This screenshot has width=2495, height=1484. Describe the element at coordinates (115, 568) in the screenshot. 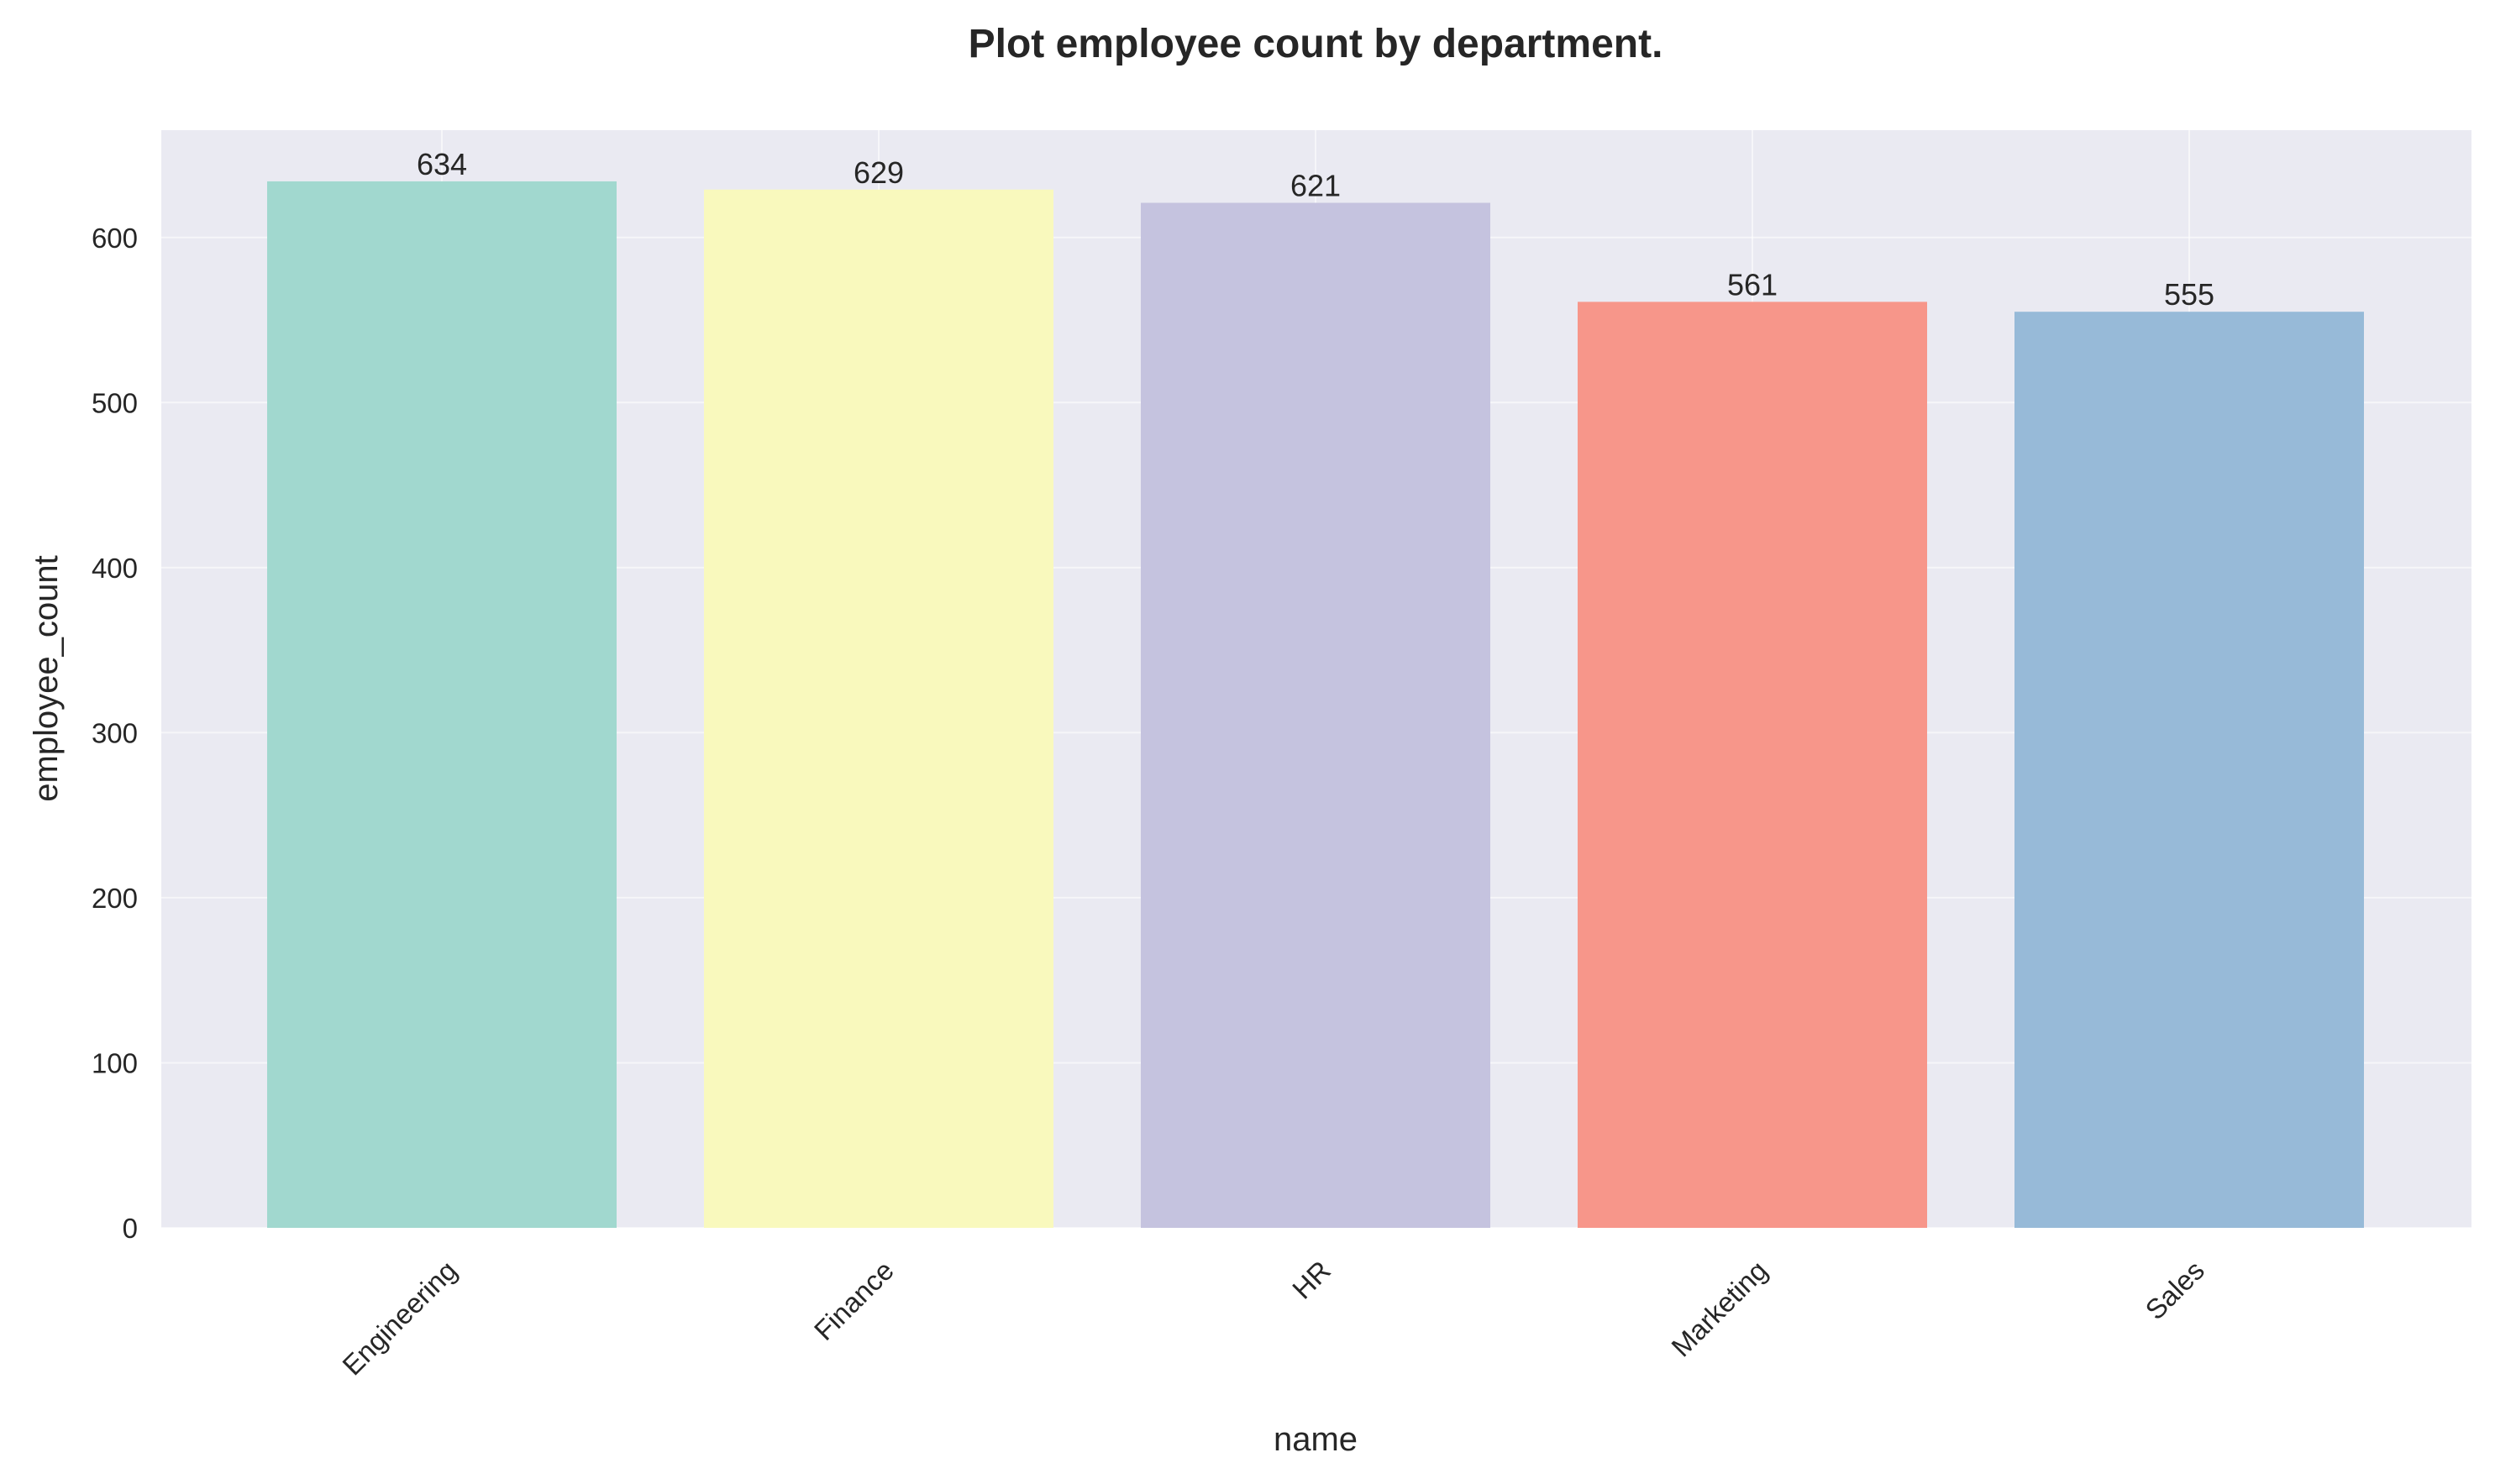

I see `y-tick-label: 400` at that location.